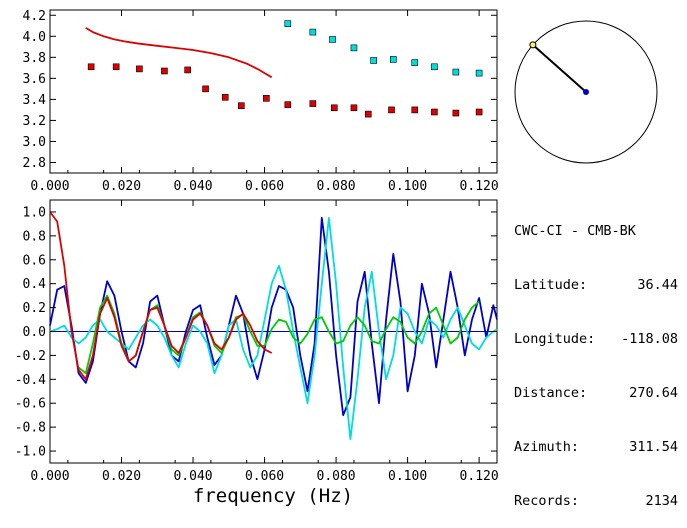 Image resolution: width=687 pixels, height=528 pixels. Describe the element at coordinates (559, 68) in the screenshot. I see `azimuth-line` at that location.